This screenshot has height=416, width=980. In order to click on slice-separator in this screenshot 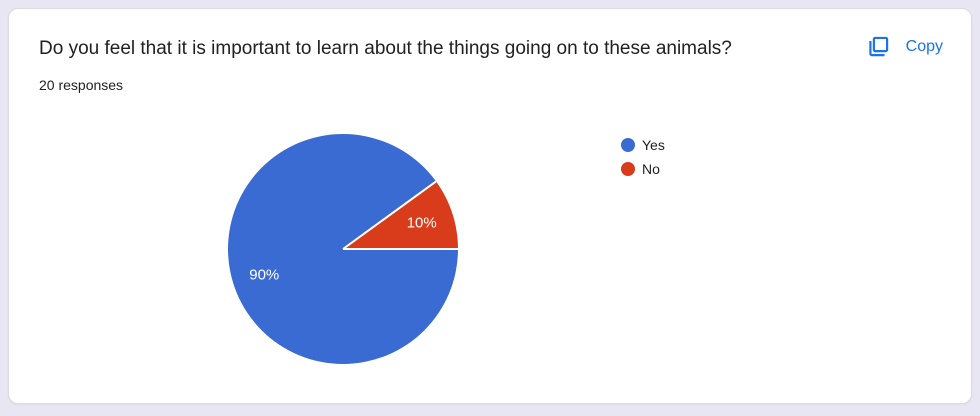, I will do `click(400, 249)`.